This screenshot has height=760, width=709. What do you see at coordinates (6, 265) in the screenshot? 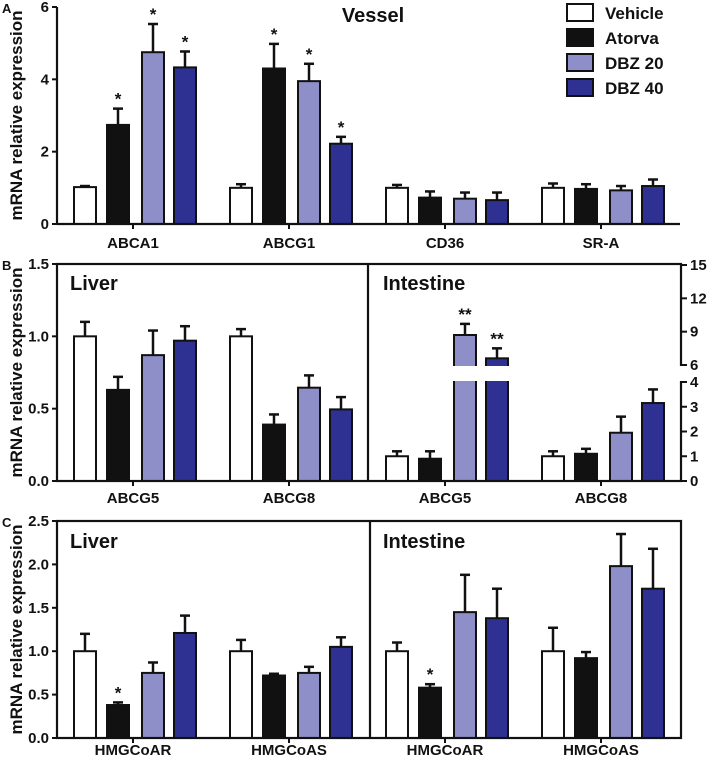
I see `panel-letter: B` at bounding box center [6, 265].